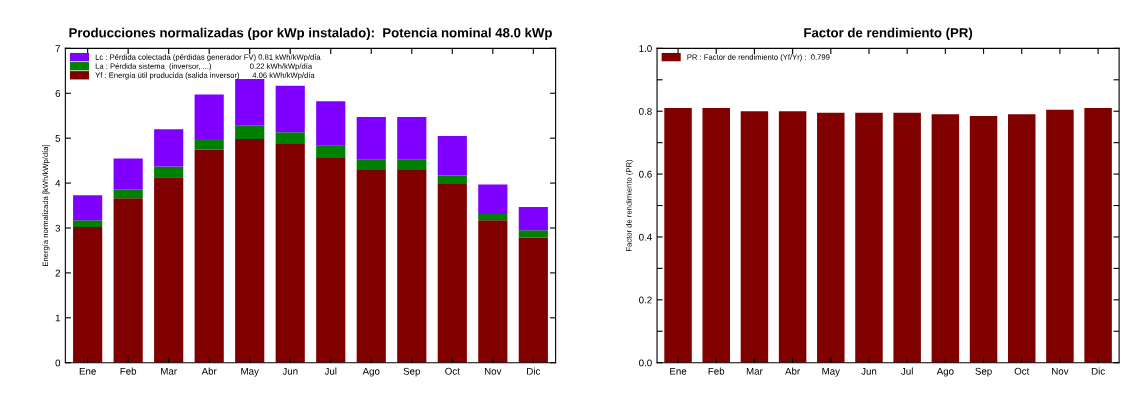 The height and width of the screenshot is (403, 1127). What do you see at coordinates (645, 237) in the screenshot?
I see `y-tick-label: 0.4` at bounding box center [645, 237].